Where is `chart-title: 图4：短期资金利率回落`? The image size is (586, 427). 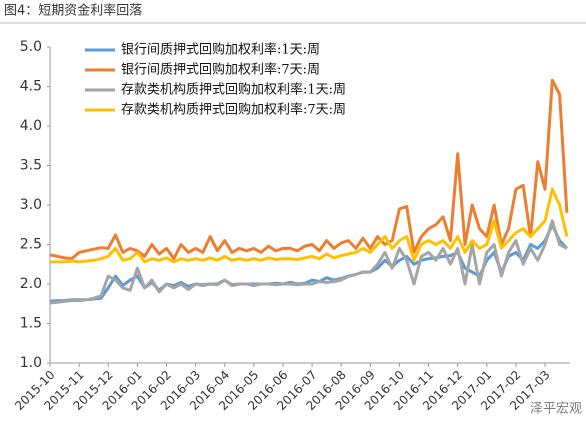 chart-title: 图4：短期资金利率回落 is located at coordinates (73, 11).